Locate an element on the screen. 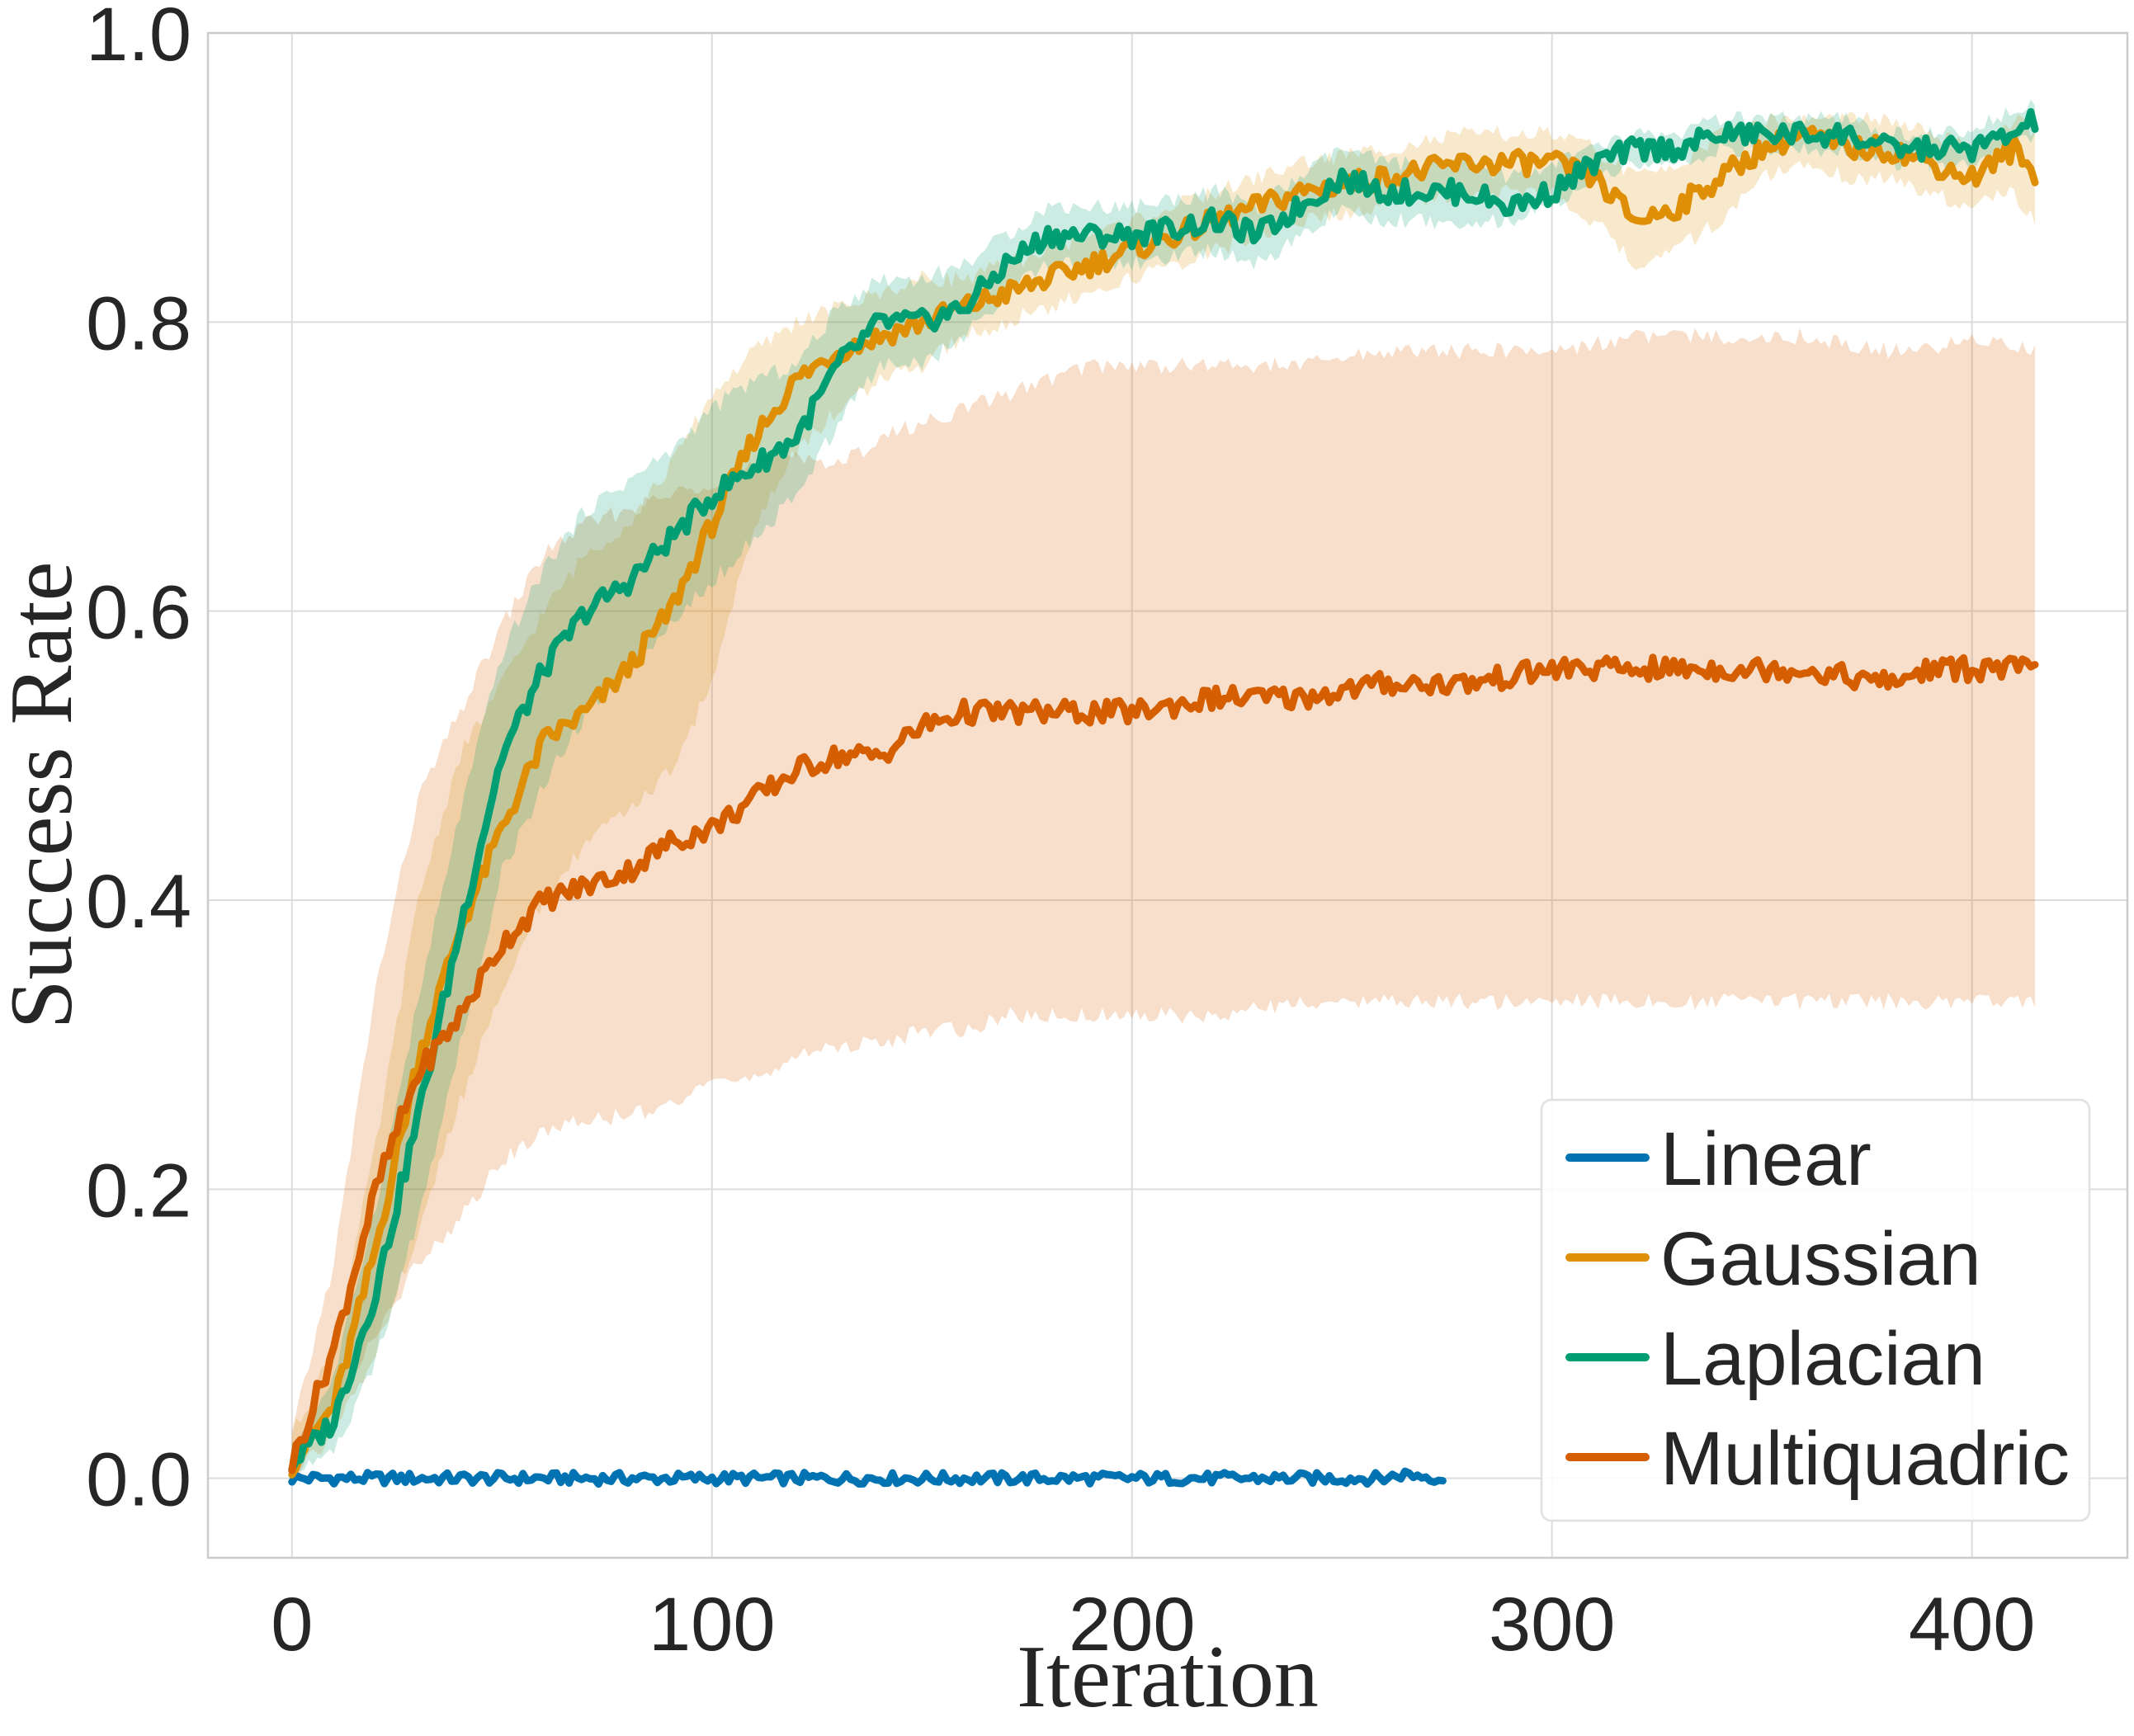 Image resolution: width=2134 pixels, height=1736 pixels. y-tick-label: 0.8 is located at coordinates (138, 323).